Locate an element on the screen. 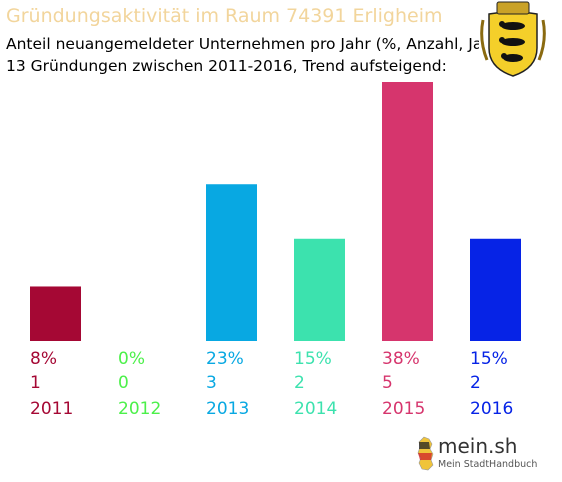 This screenshot has height=482, width=562. year-label-2015: 2015 is located at coordinates (403, 409).